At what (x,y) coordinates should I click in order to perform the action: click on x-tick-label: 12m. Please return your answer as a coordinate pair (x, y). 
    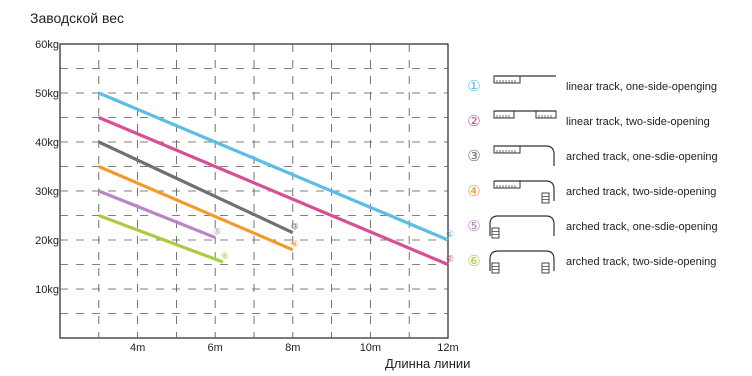
    Looking at the image, I should click on (447, 348).